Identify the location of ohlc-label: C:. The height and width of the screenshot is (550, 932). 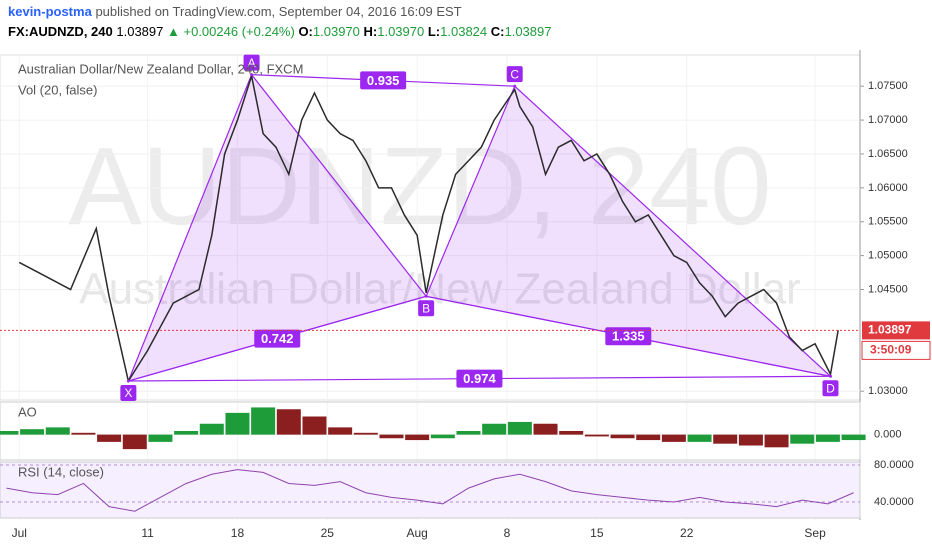
(497, 31).